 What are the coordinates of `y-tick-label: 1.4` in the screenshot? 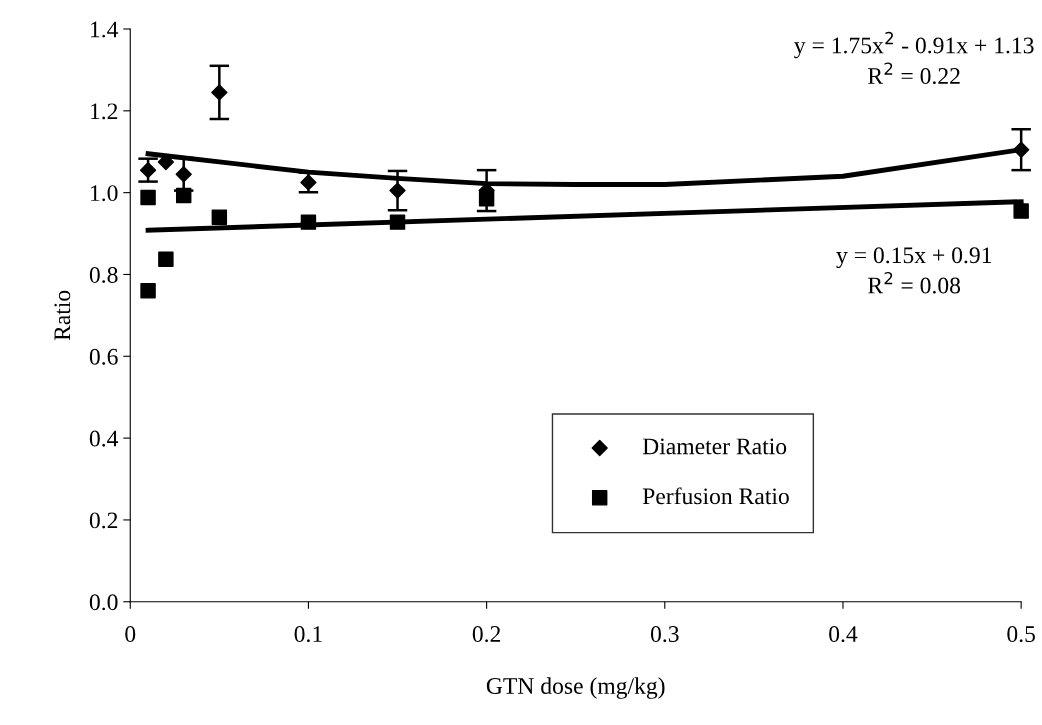 It's located at (105, 29).